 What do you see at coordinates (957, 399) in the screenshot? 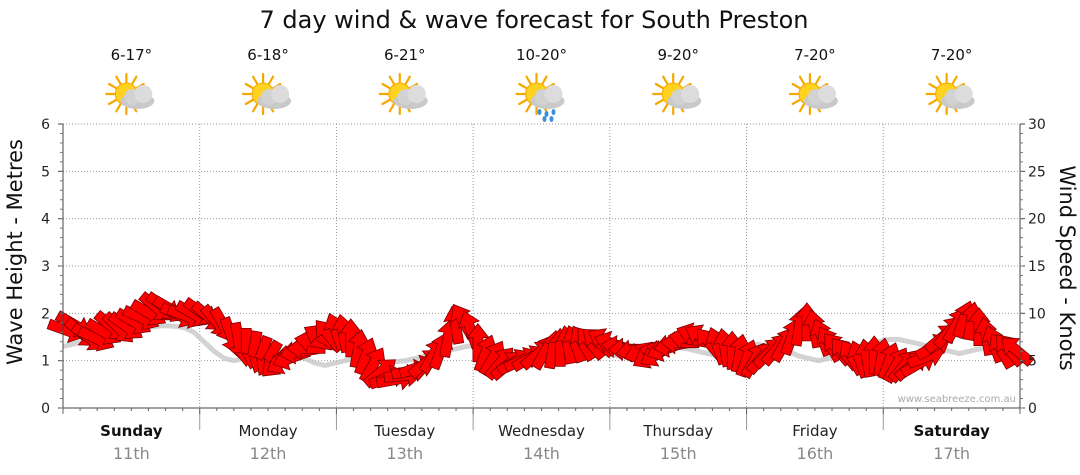
I see `watermark: www.seabreeze.com.au` at bounding box center [957, 399].